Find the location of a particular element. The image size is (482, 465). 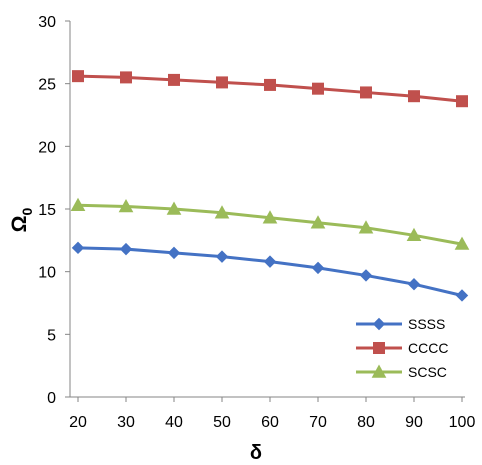

x-axis-title: δ is located at coordinates (256, 453).